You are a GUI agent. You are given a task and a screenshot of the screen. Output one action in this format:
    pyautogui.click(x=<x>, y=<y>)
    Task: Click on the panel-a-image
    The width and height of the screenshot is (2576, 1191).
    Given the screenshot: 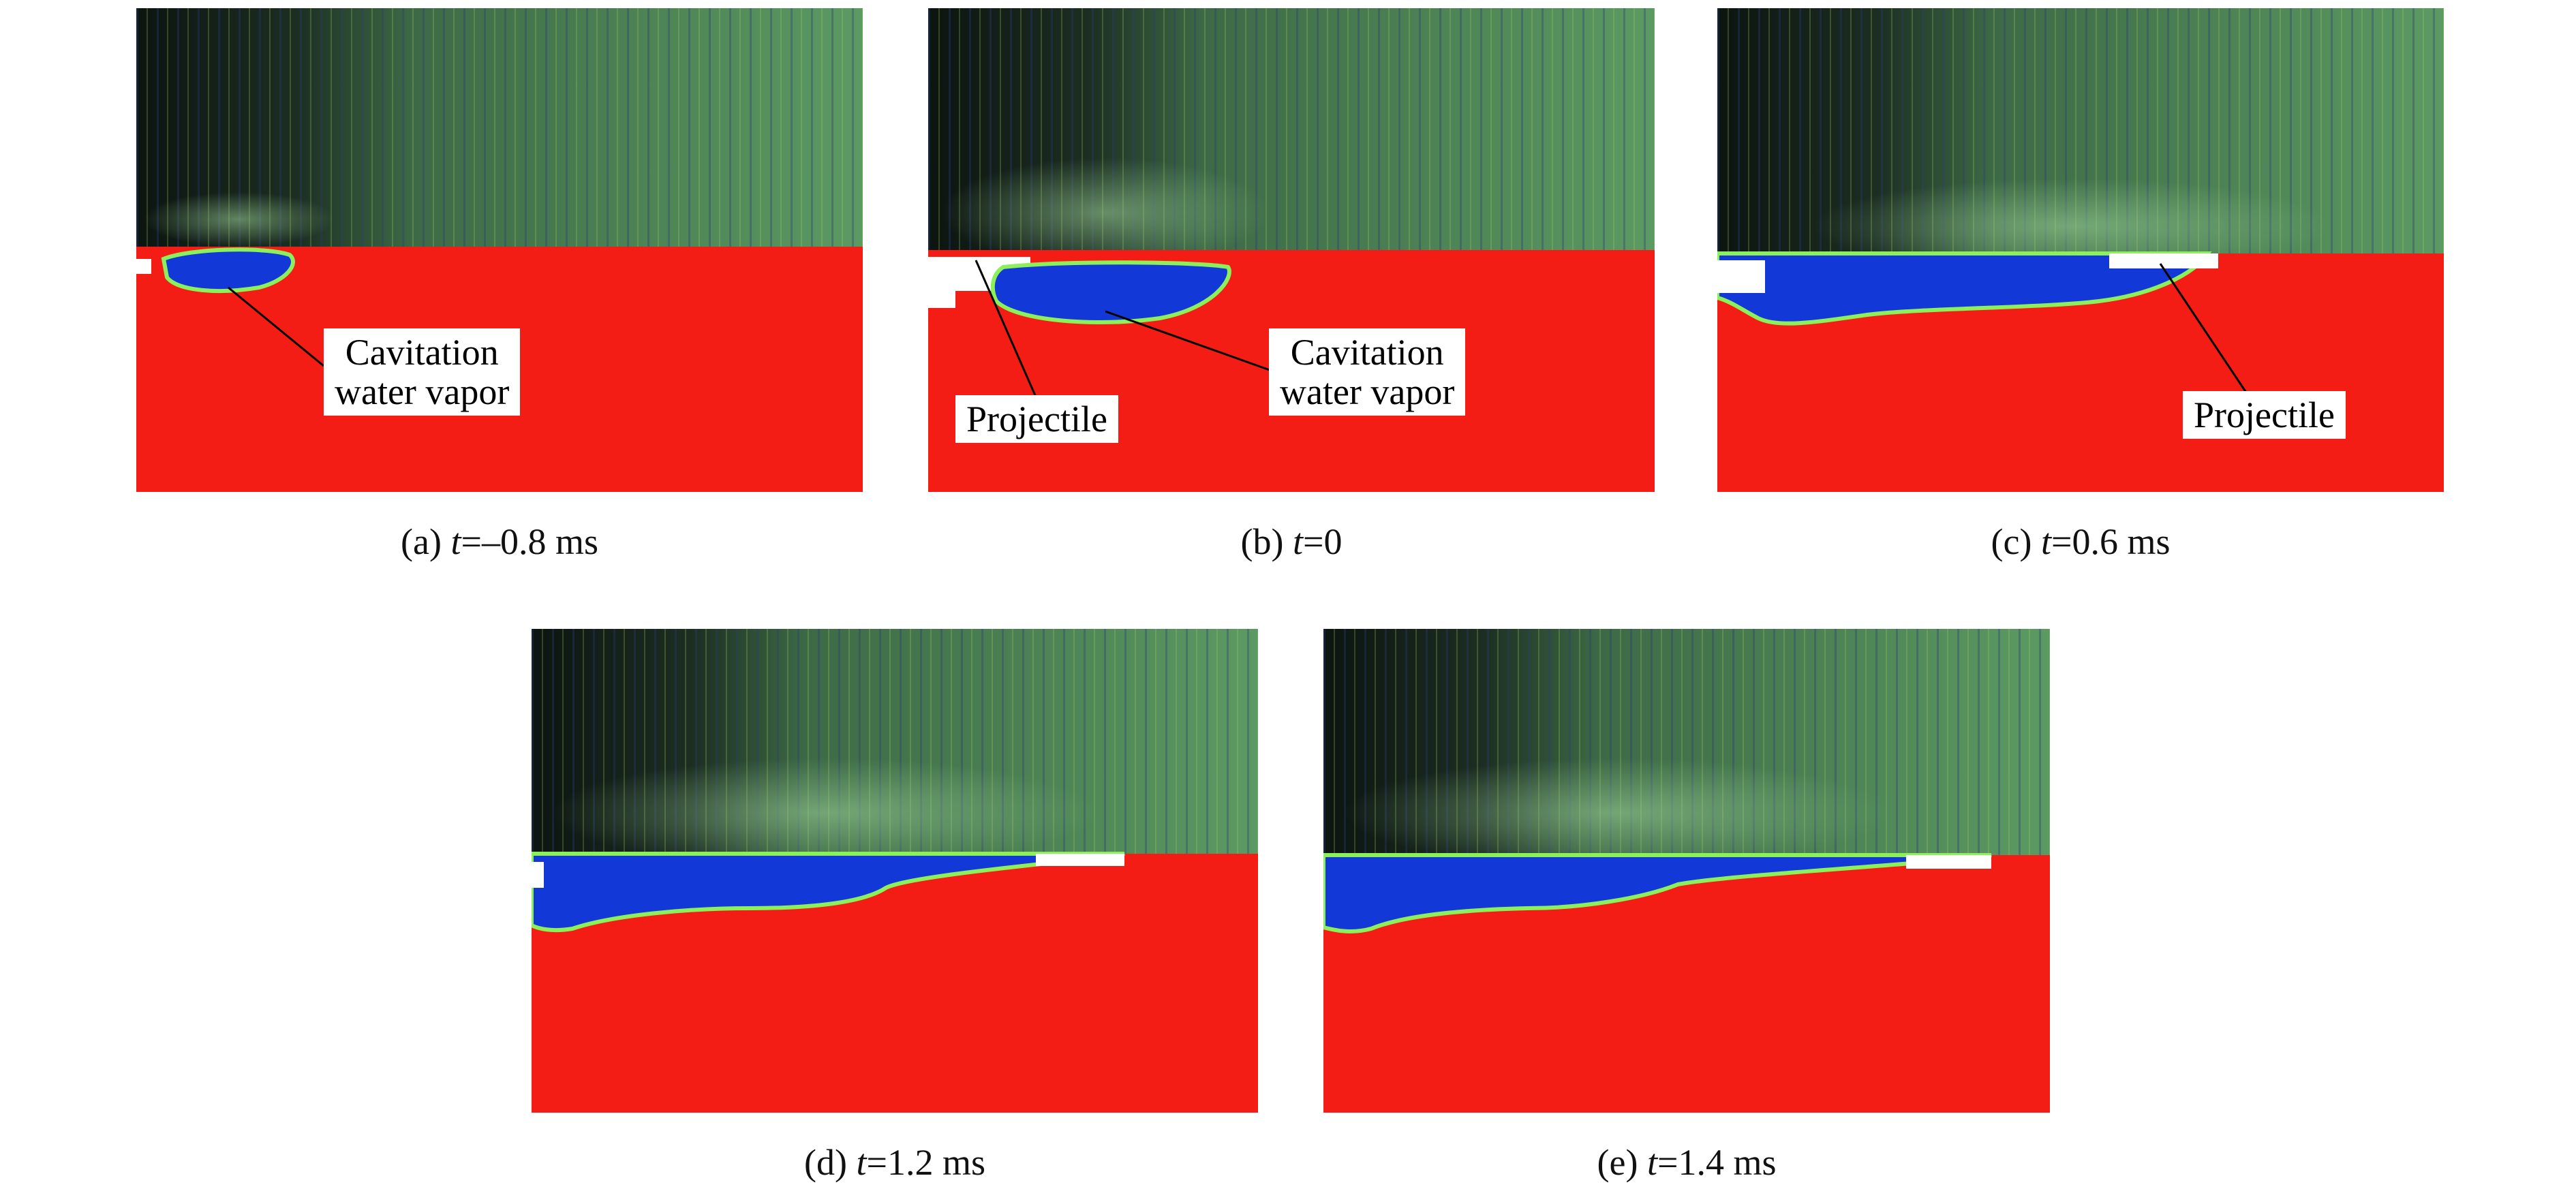 What is the action you would take?
    pyautogui.click(x=499, y=250)
    